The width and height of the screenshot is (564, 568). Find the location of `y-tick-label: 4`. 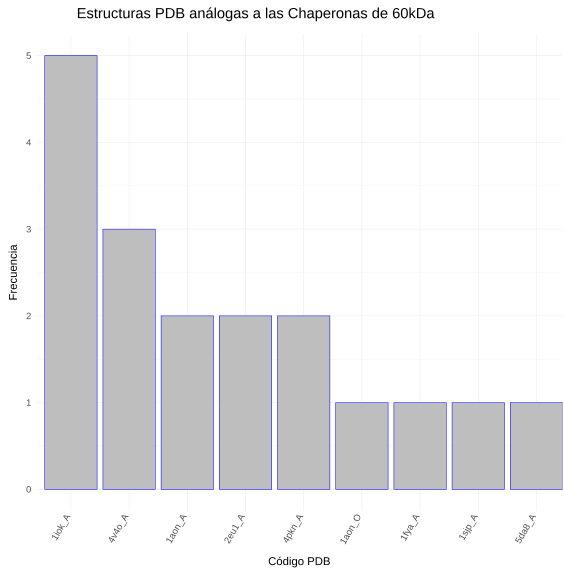

y-tick-label: 4 is located at coordinates (29, 142).